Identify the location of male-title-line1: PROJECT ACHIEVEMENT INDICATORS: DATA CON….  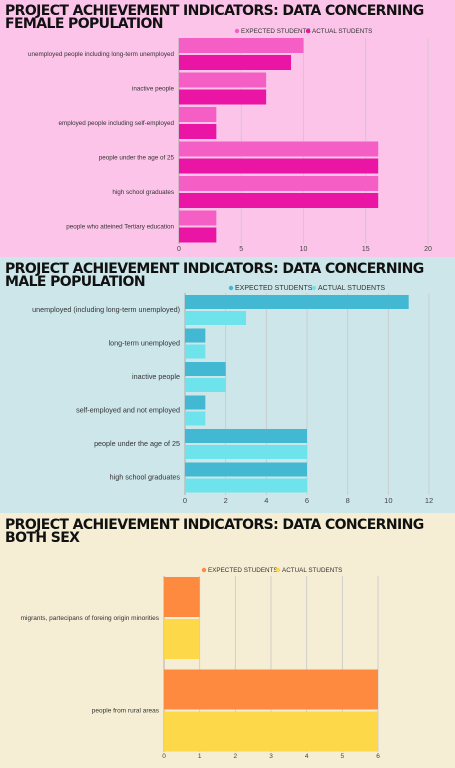
(214, 269).